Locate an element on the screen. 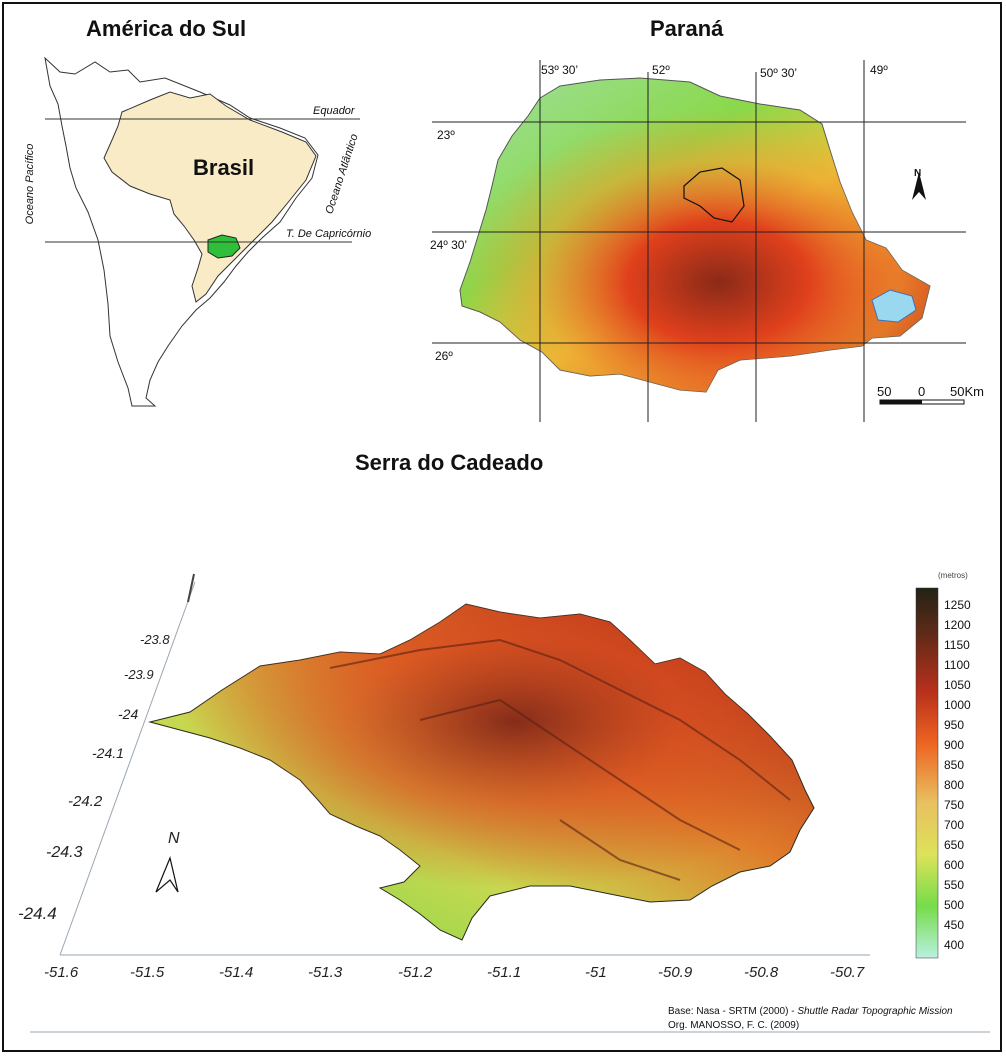 The width and height of the screenshot is (1006, 1056). brasil-shape is located at coordinates (210, 197).